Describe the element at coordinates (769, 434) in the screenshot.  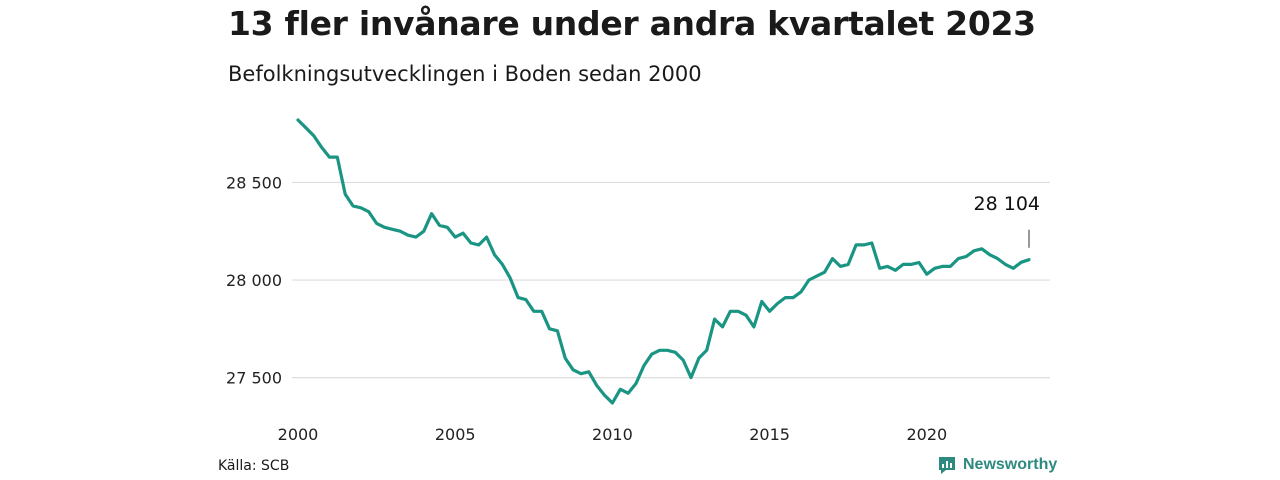
I see `x-tick-label: 2015` at that location.